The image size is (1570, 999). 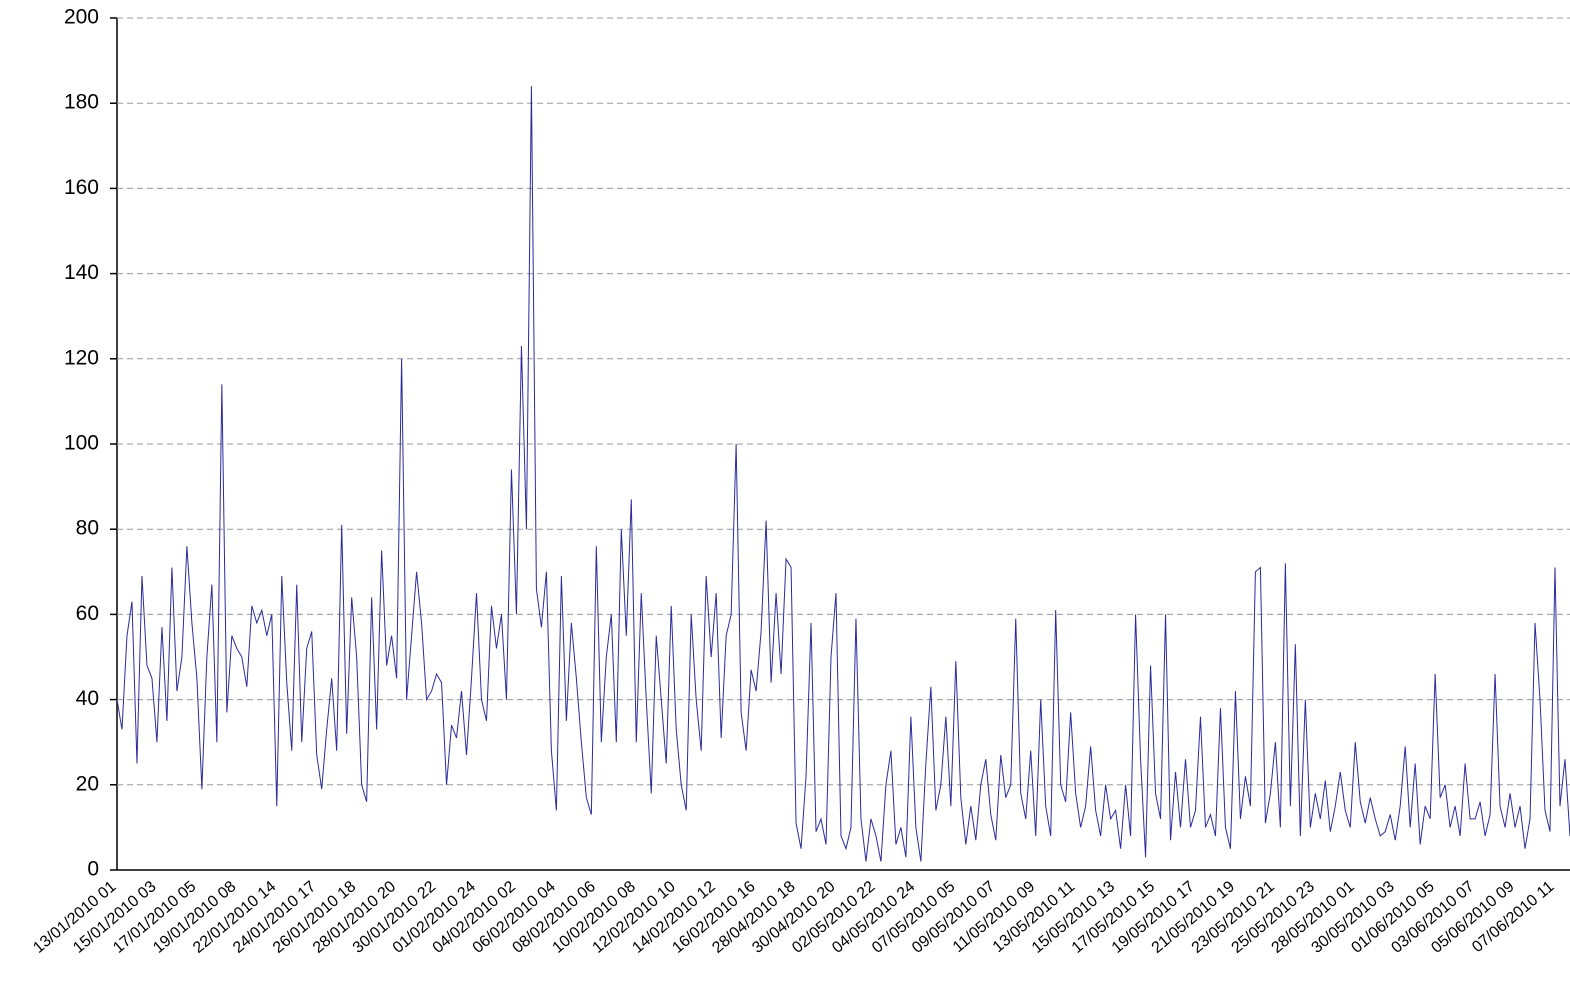 I want to click on y-tick-label: 180, so click(x=81, y=102).